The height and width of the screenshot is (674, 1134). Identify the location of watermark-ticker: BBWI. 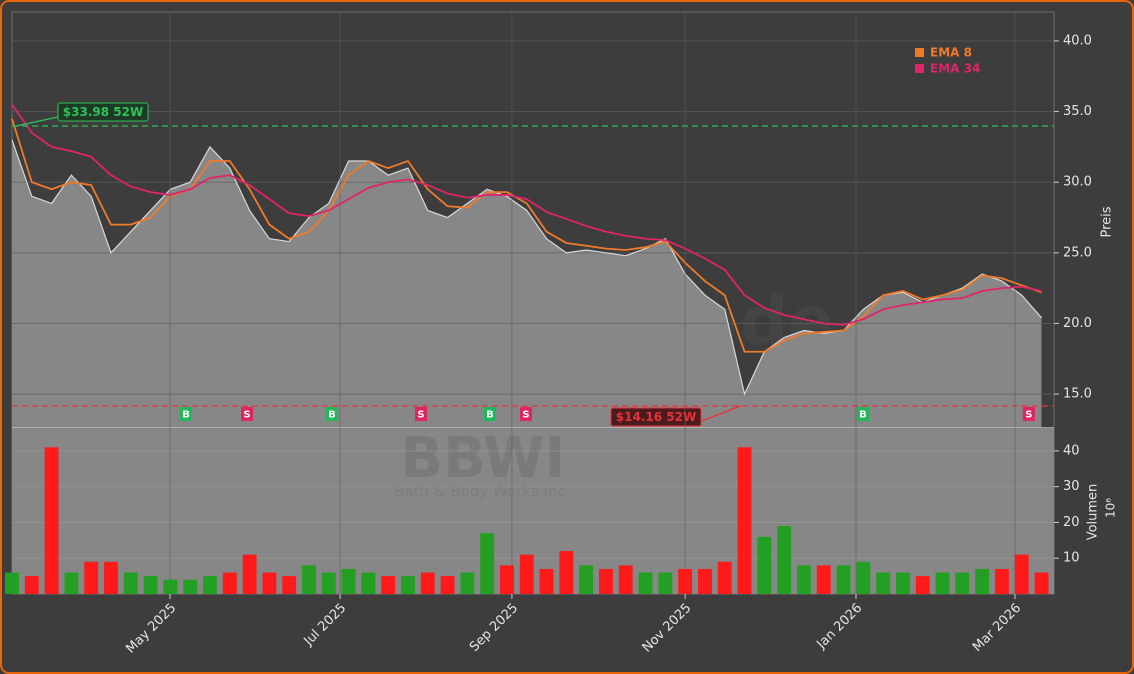
(483, 458).